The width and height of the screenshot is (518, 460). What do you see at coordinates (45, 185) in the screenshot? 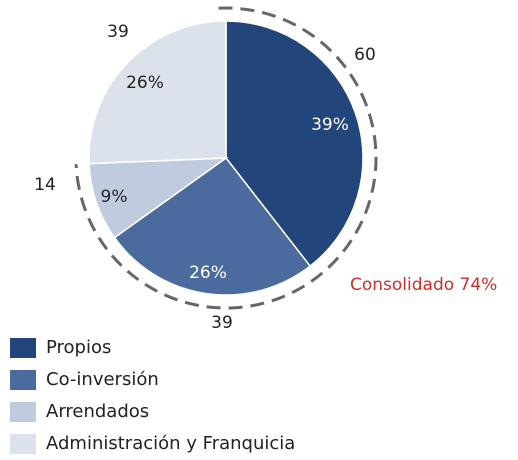
I see `value-label: 14` at bounding box center [45, 185].